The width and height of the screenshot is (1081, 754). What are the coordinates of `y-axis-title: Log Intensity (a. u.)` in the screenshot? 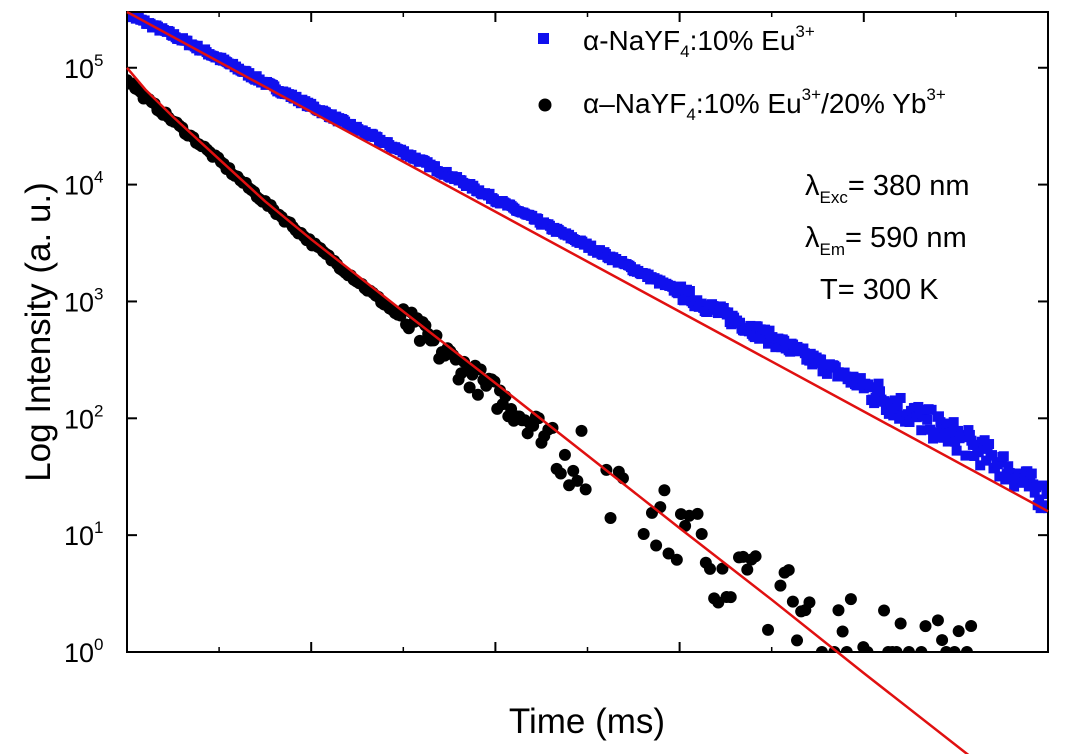 It's located at (38, 332).